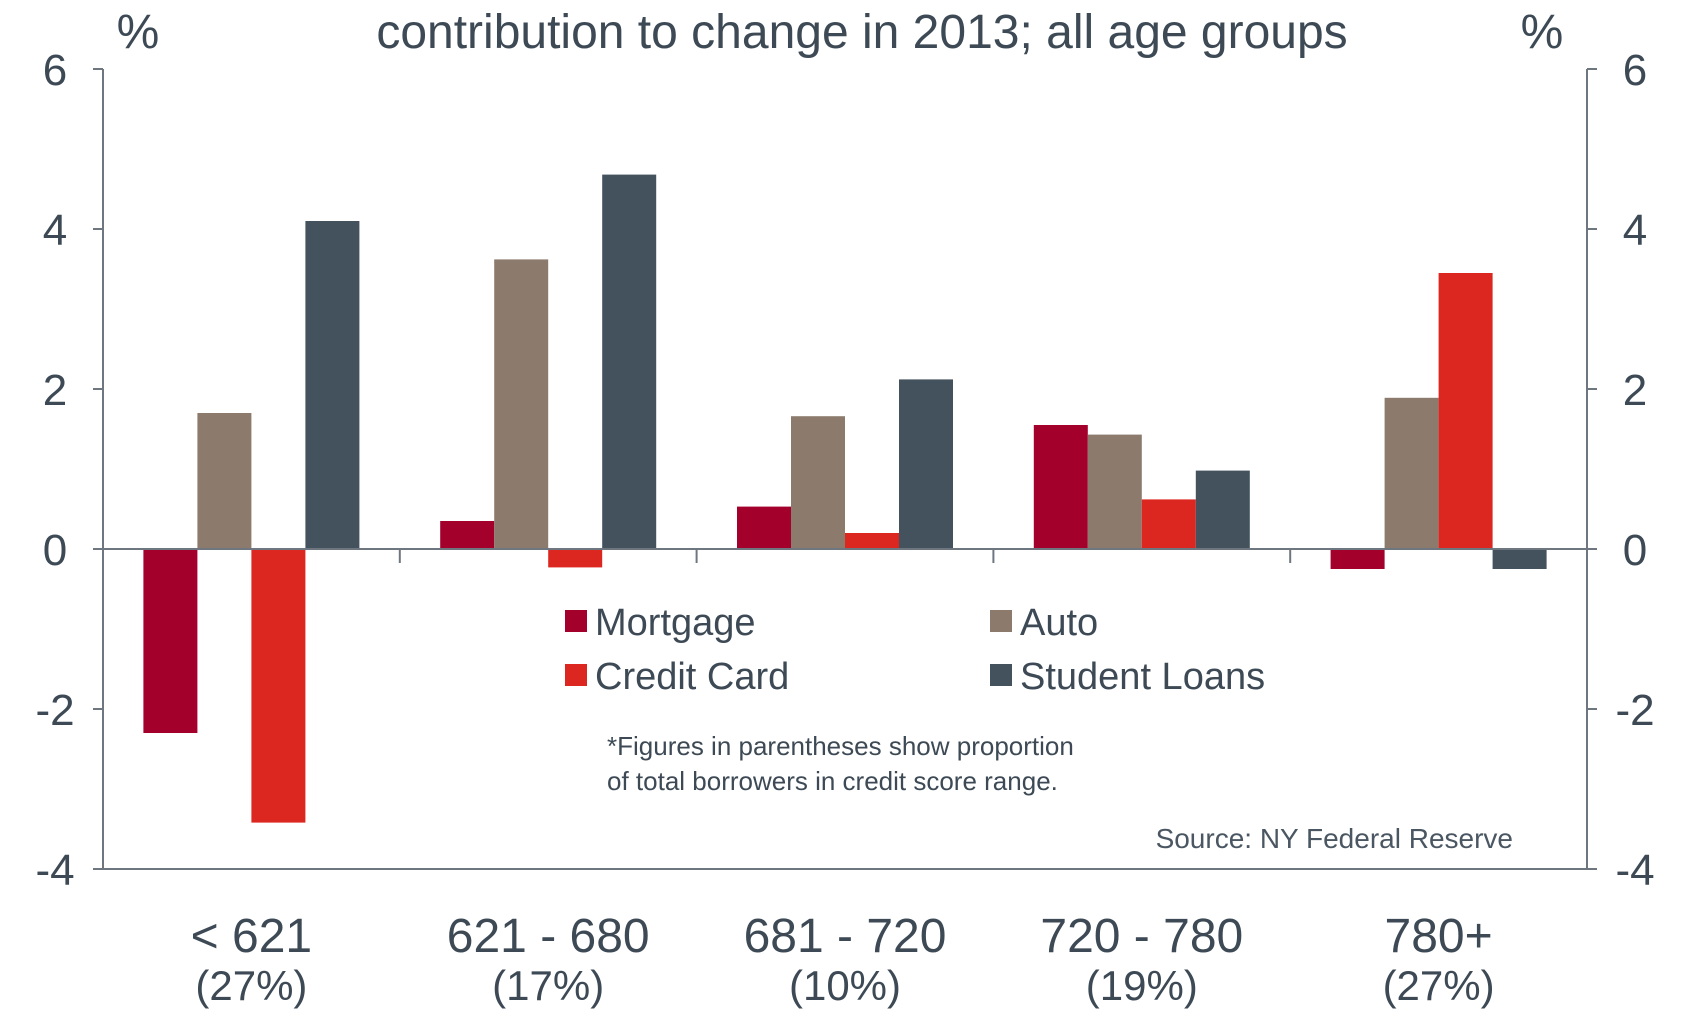  Describe the element at coordinates (1334, 838) in the screenshot. I see `source-note: Source: NY Federal Reserve` at that location.